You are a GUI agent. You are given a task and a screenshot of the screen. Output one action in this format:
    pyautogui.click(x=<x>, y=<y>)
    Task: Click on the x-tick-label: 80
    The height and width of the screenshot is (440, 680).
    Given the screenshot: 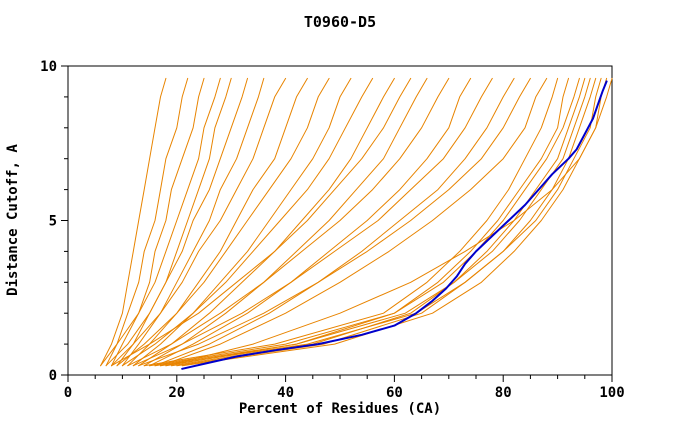 What is the action you would take?
    pyautogui.click(x=503, y=393)
    